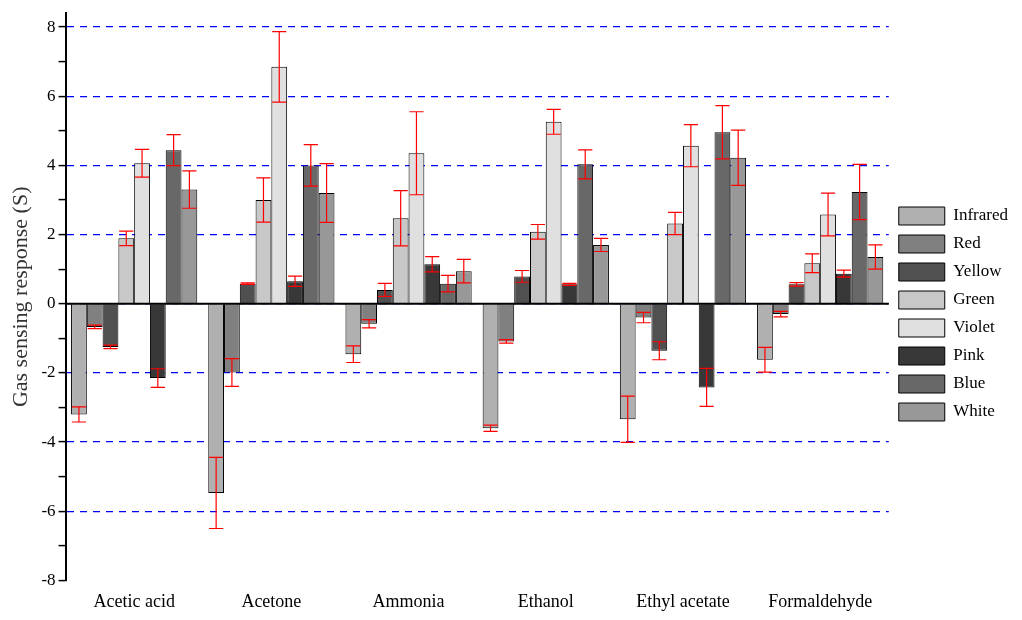  I want to click on legend-label: Green, so click(974, 299).